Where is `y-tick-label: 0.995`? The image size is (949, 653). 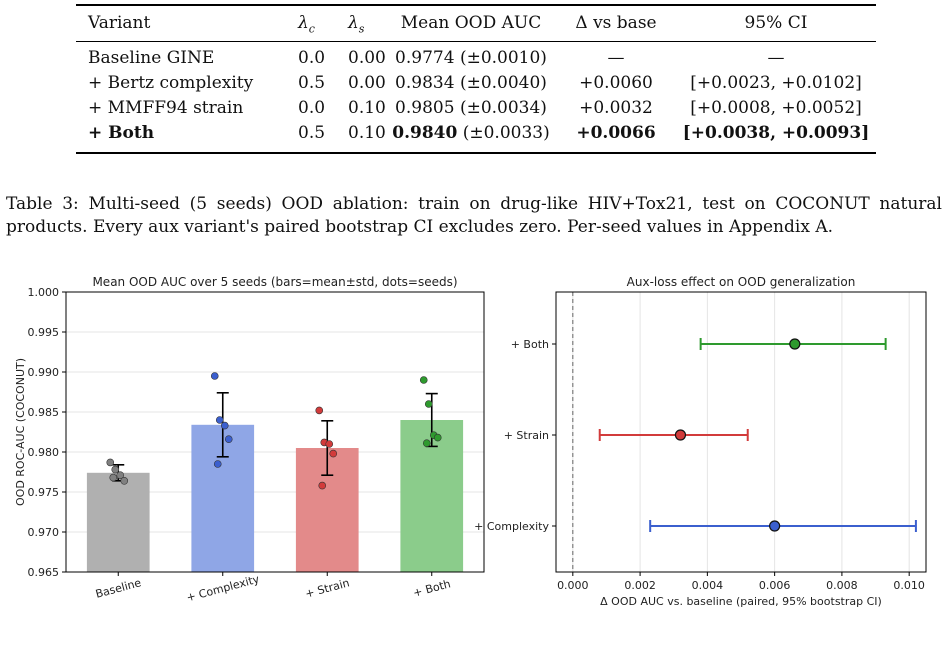 y-tick-label: 0.995 is located at coordinates (44, 332).